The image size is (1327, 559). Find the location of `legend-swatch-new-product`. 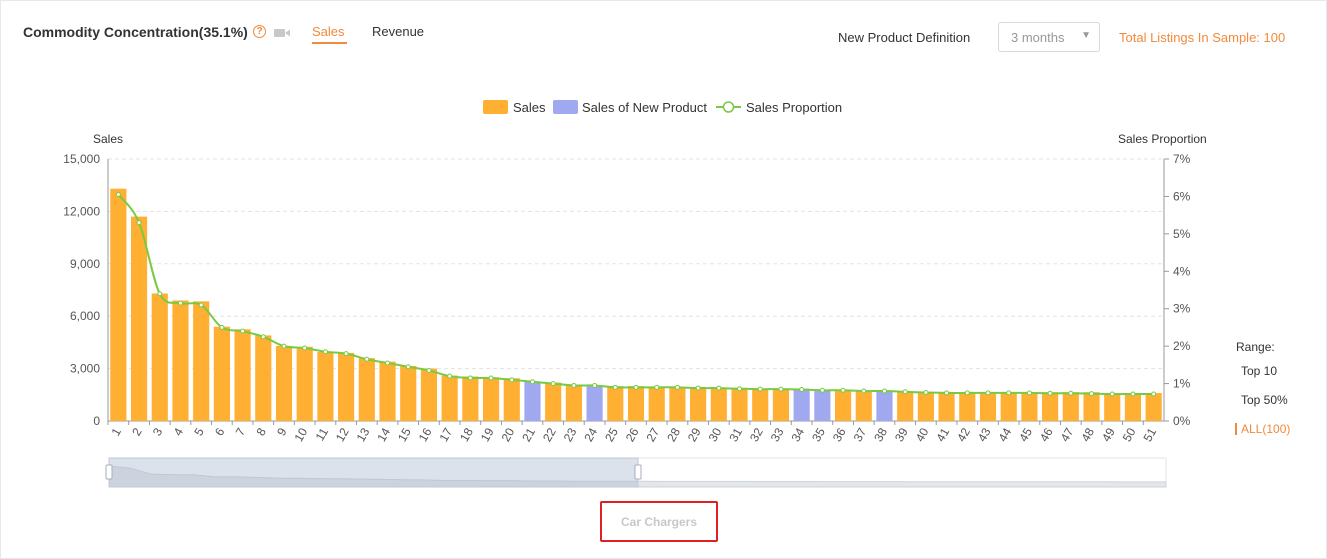

legend-swatch-new-product is located at coordinates (565, 107).